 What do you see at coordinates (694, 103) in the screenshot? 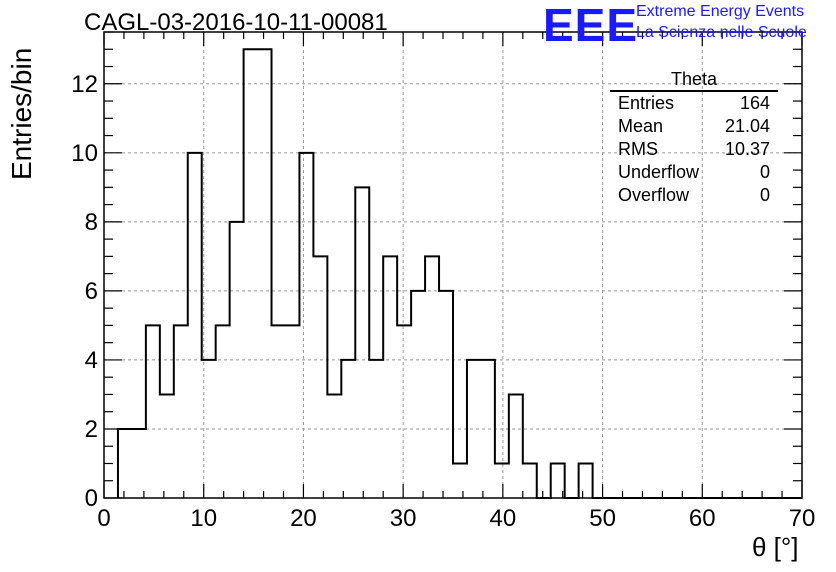
I see `stats-row-entries: Entries 164` at bounding box center [694, 103].